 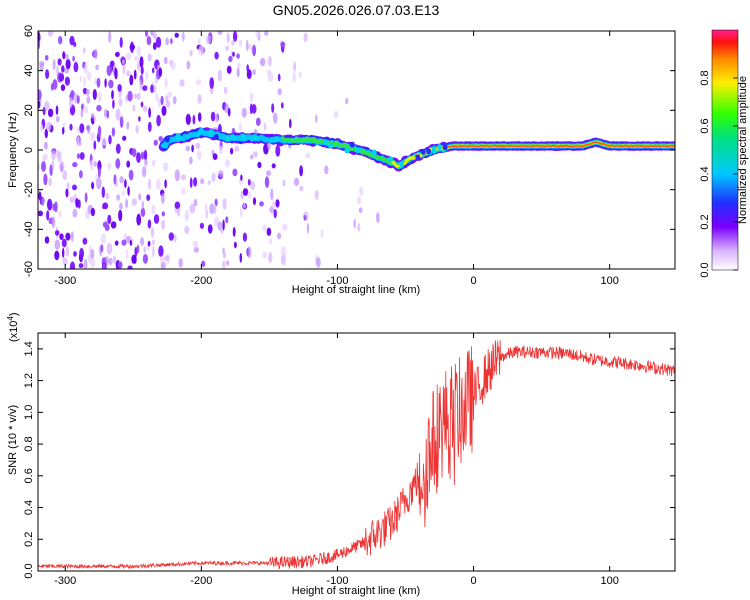 What do you see at coordinates (609, 581) in the screenshot?
I see `snr-xtick-label-4: 100` at bounding box center [609, 581].